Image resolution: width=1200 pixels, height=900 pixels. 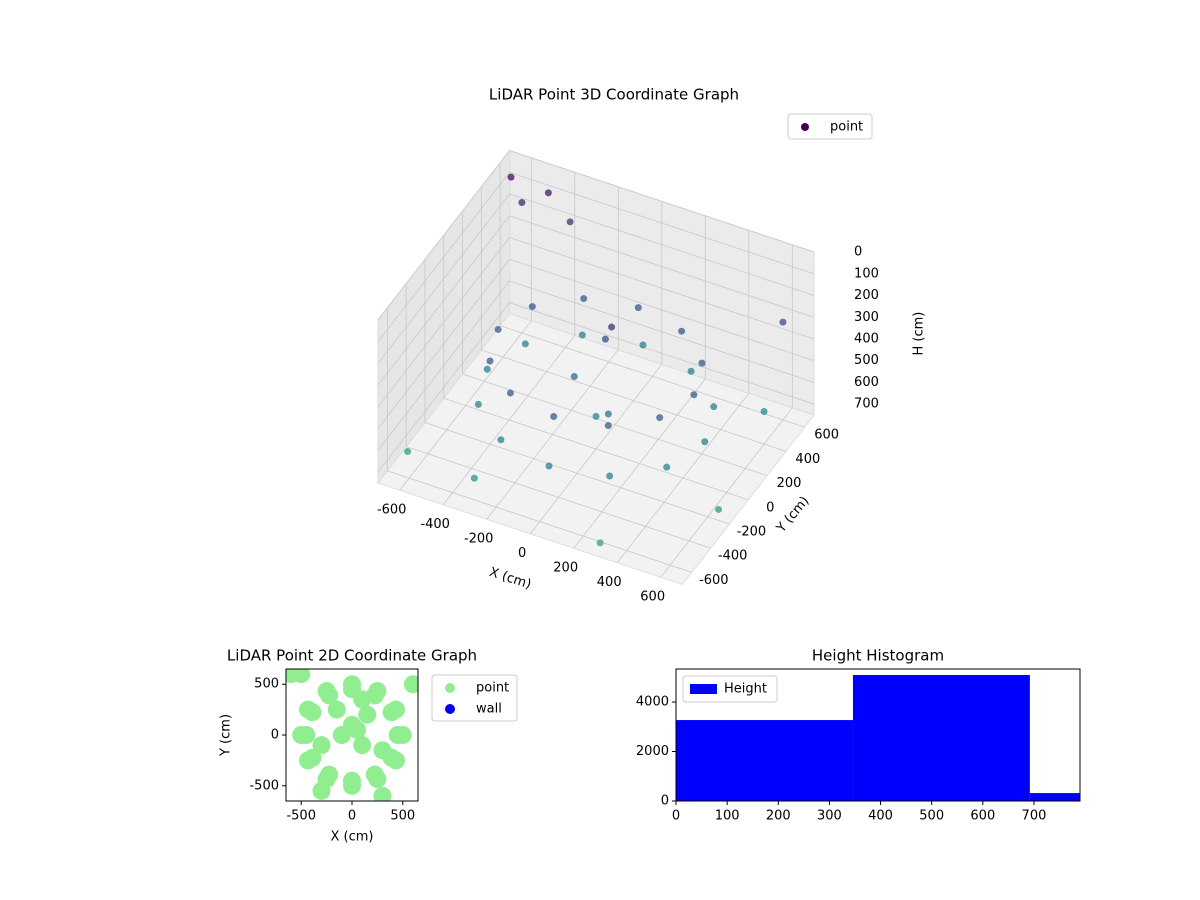 I want to click on chart-title: LiDAR Point 3D Coordinate Graph, so click(x=614, y=95).